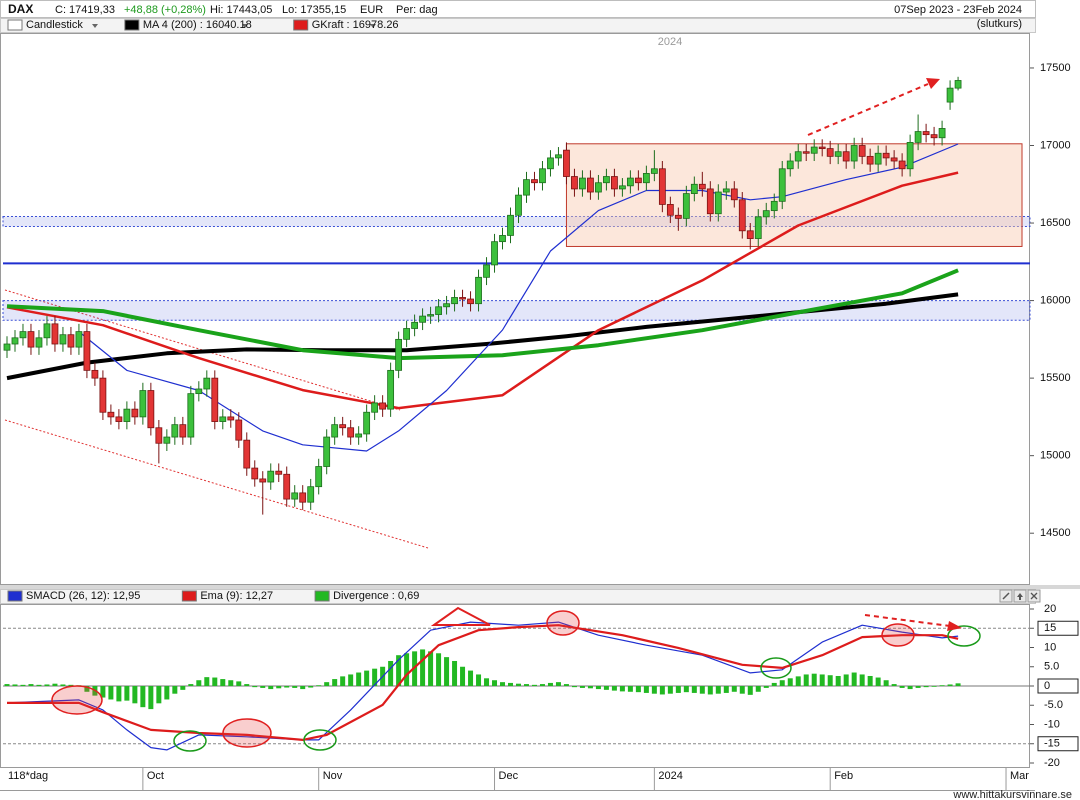 Image resolution: width=1080 pixels, height=800 pixels. Describe the element at coordinates (314, 10) in the screenshot. I see `header-field: Lo: 17355,15` at that location.